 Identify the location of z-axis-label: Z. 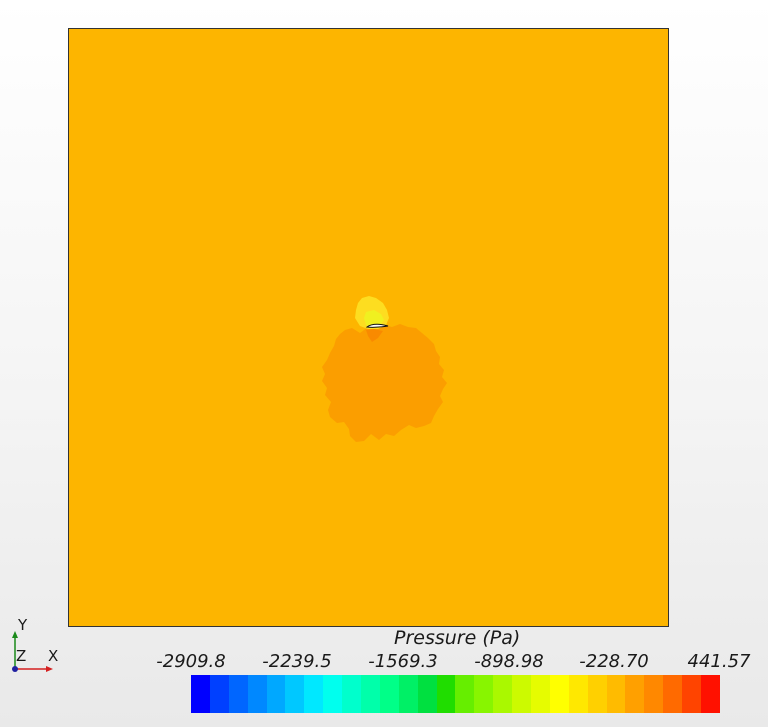
(21, 656).